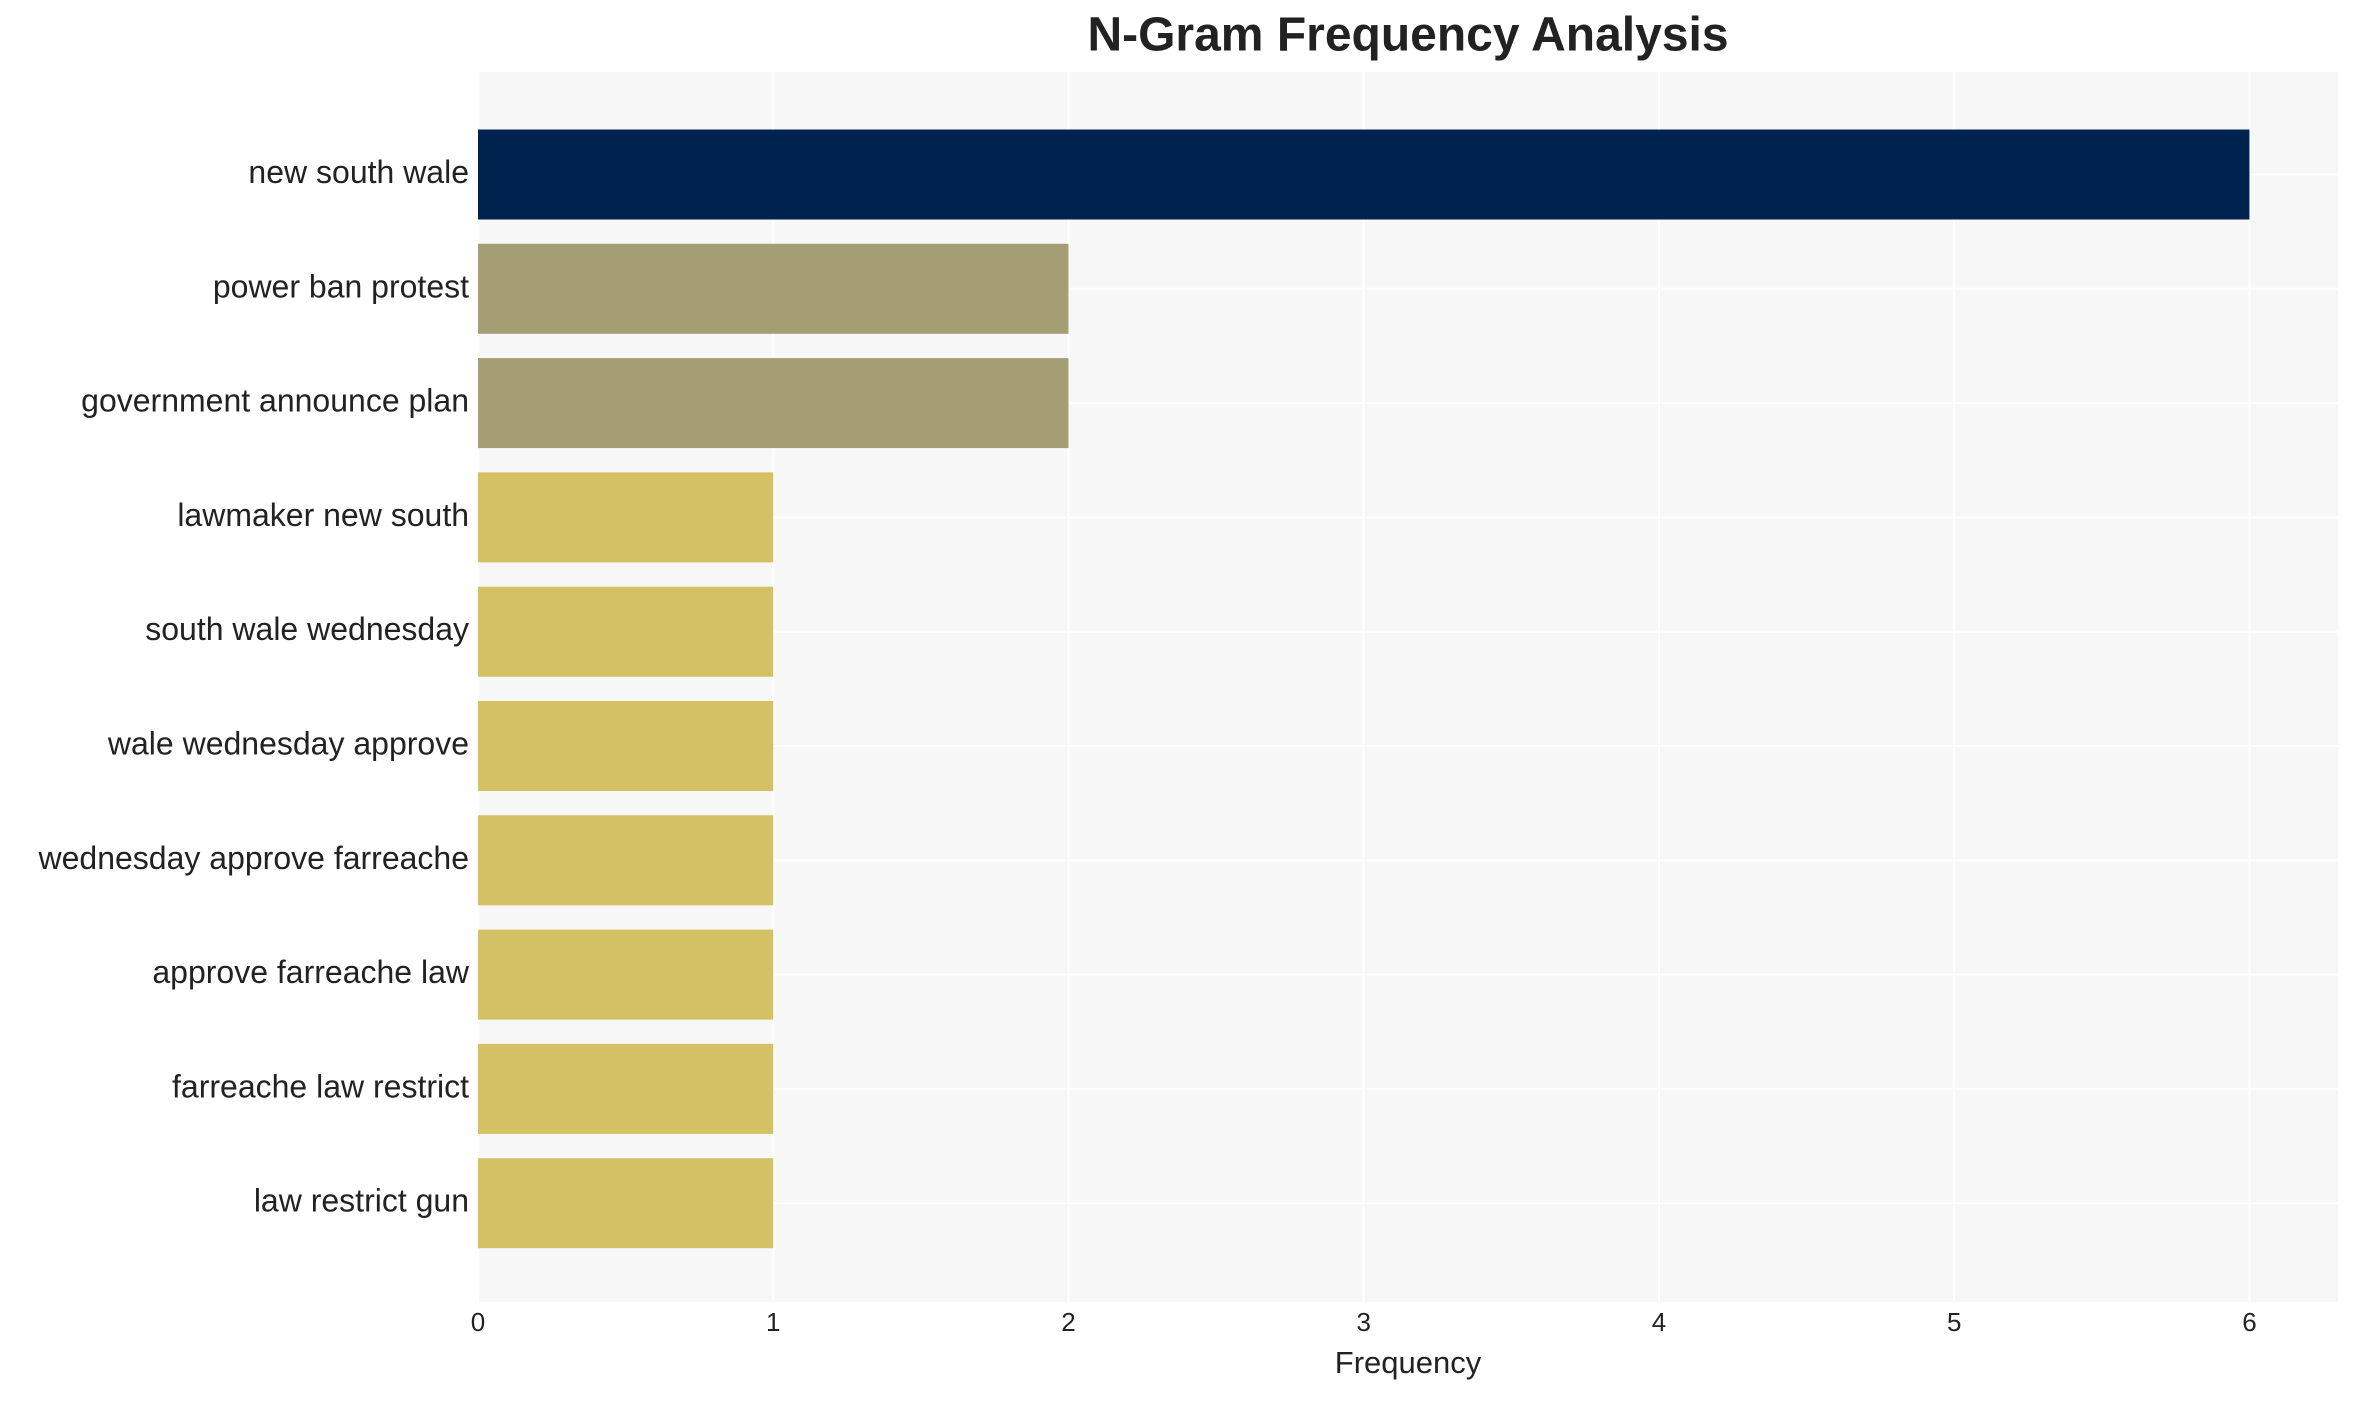 The width and height of the screenshot is (2358, 1402). I want to click on x-axis-label: Frequency, so click(1408, 1362).